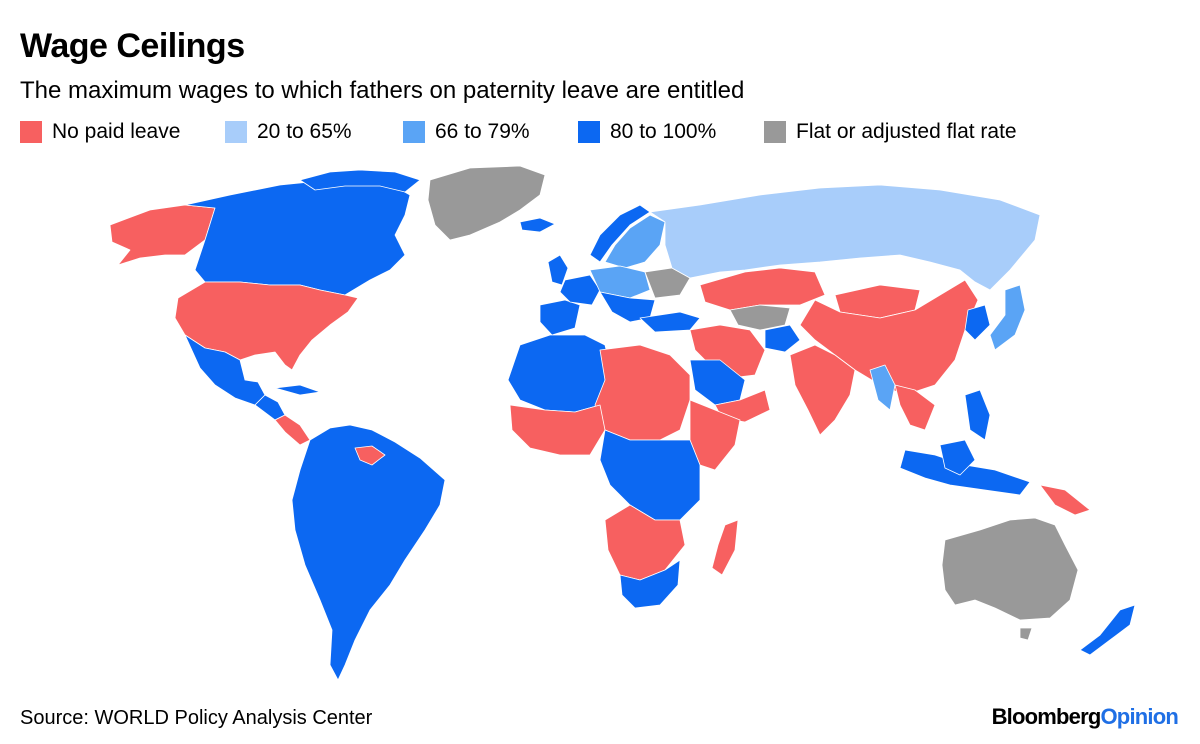  What do you see at coordinates (889, 337) in the screenshot?
I see `region-china` at bounding box center [889, 337].